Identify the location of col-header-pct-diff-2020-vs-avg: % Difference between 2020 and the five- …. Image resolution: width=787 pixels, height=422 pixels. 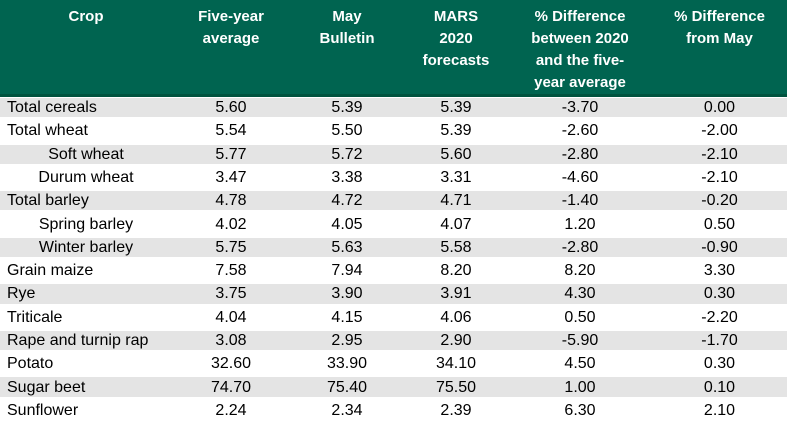
(580, 48).